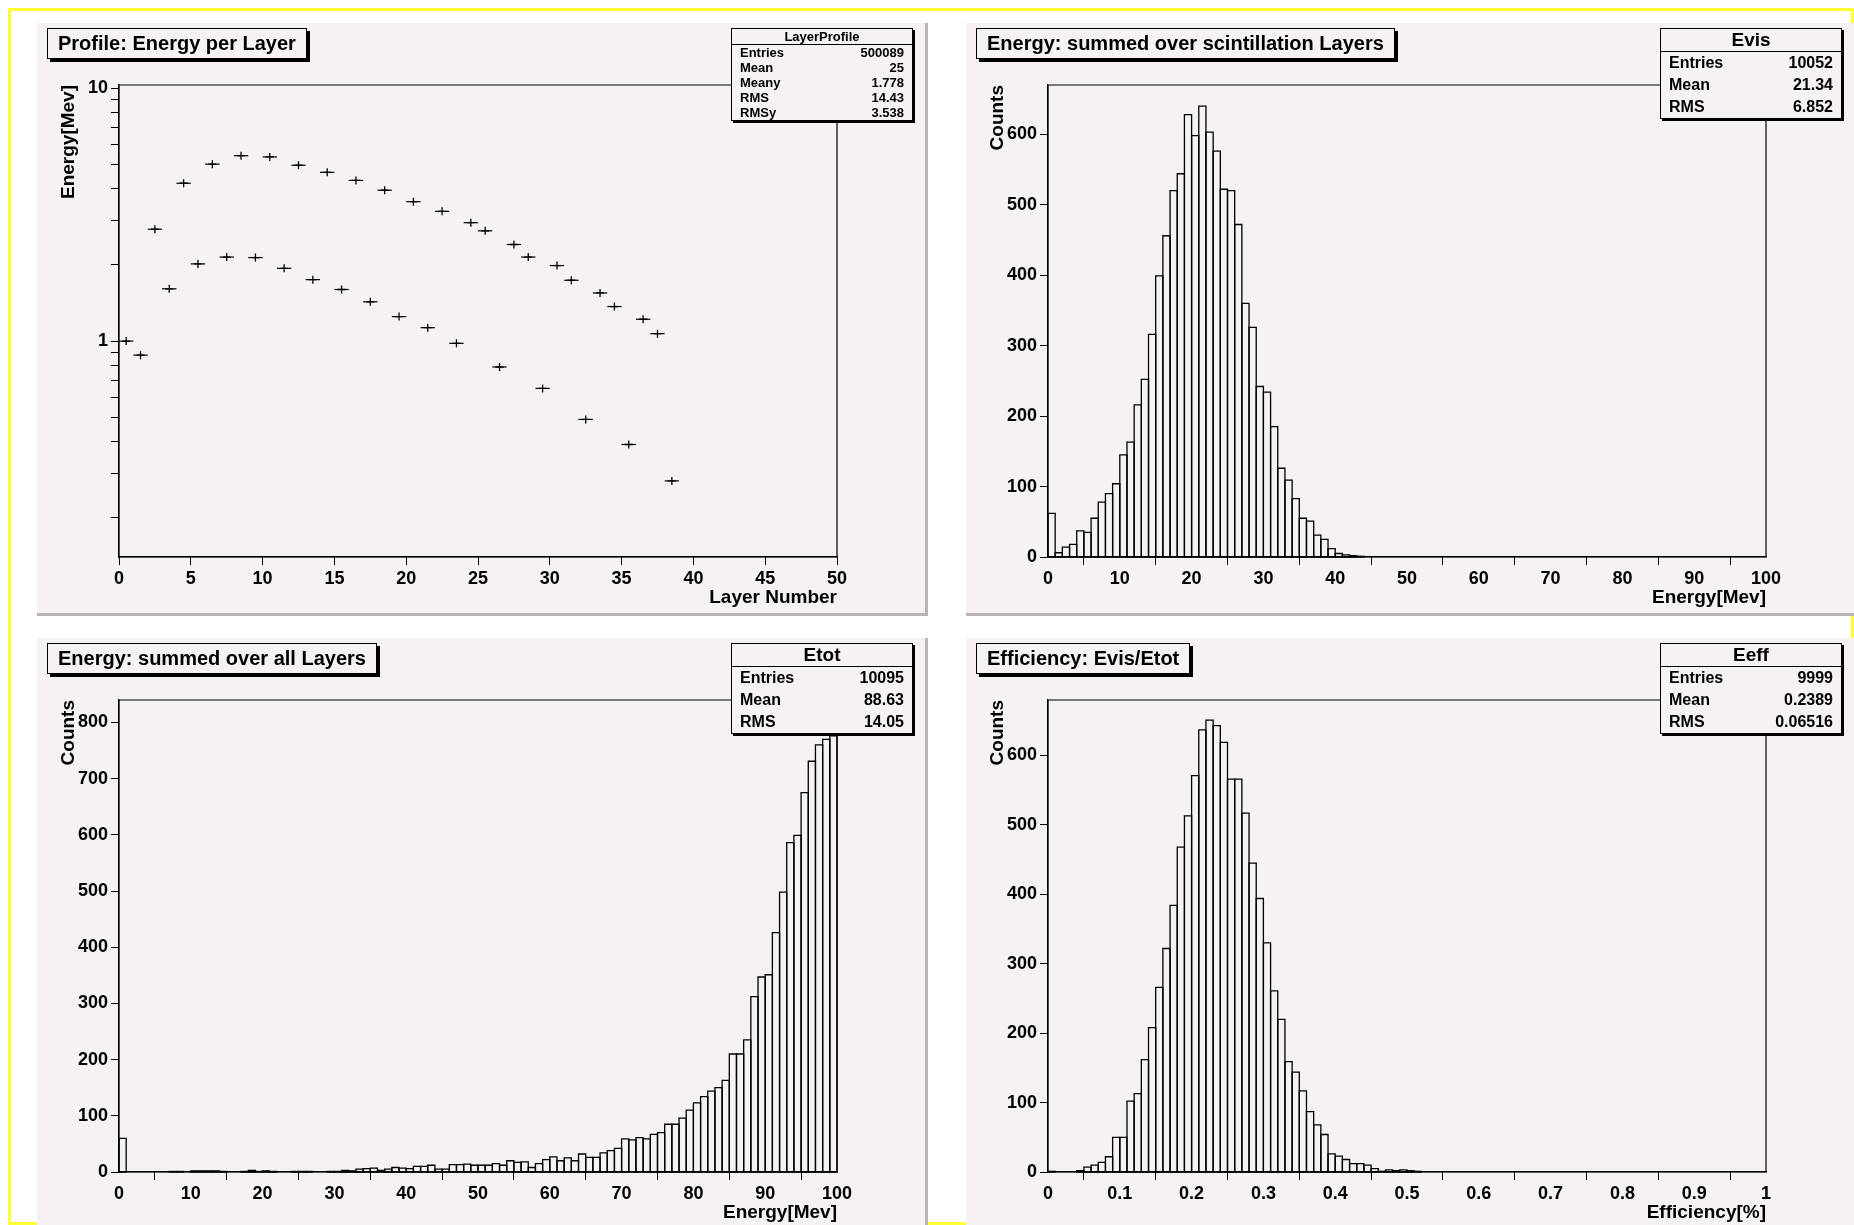  Describe the element at coordinates (1185, 43) in the screenshot. I see `chart-title: Energy: summed over scintillation Layers` at that location.